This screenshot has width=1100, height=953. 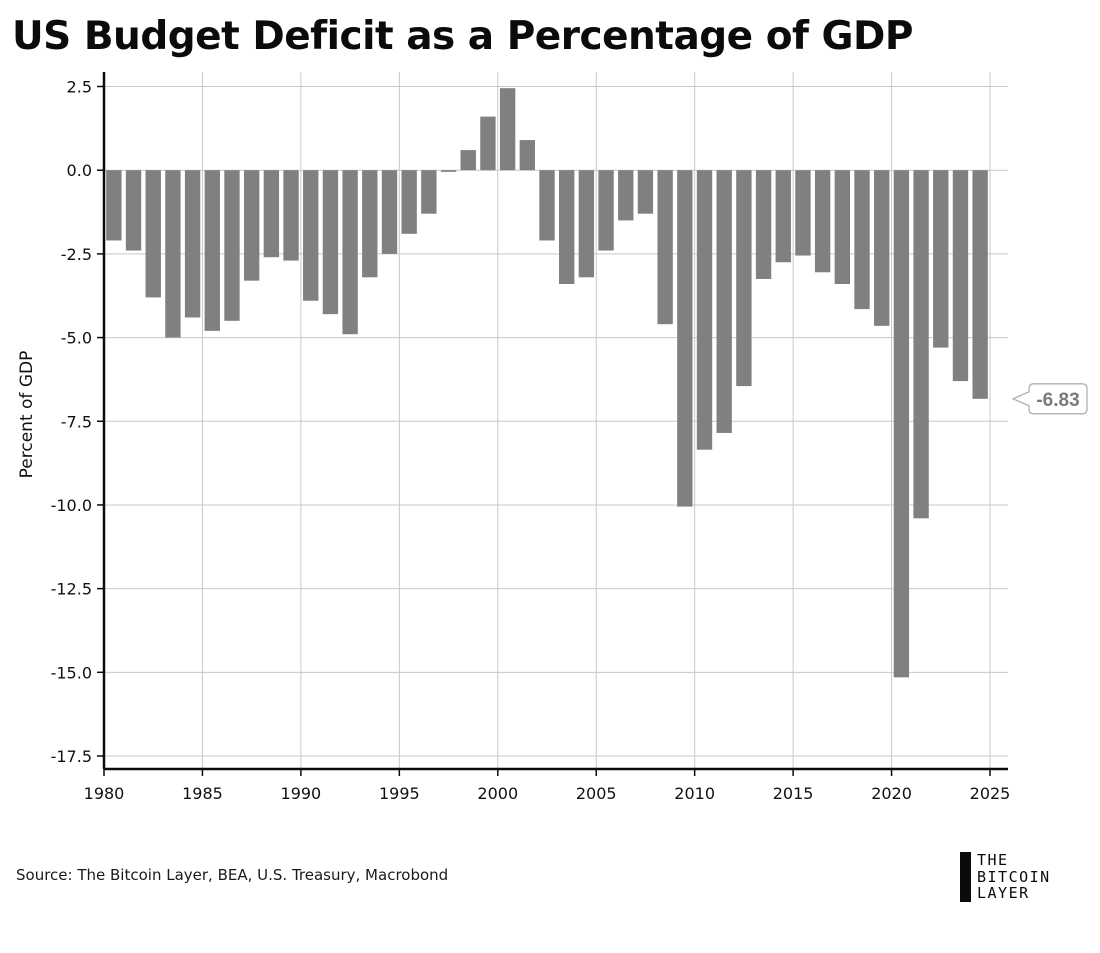 I want to click on x-tick-label: 2010, so click(x=694, y=793).